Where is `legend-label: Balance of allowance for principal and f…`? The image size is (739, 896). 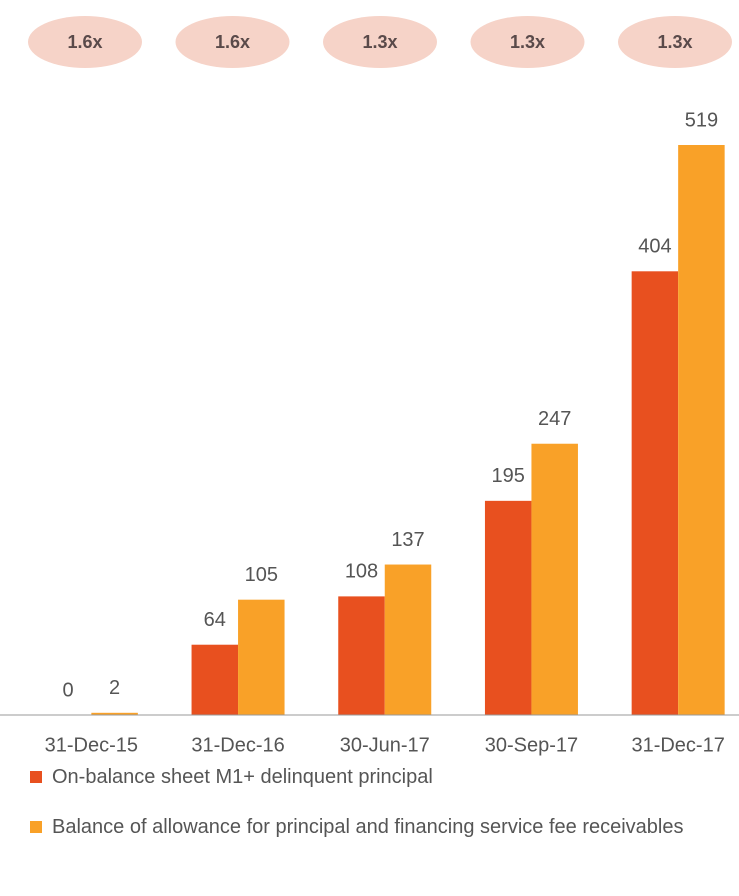
legend-label: Balance of allowance for principal and f… is located at coordinates (368, 827).